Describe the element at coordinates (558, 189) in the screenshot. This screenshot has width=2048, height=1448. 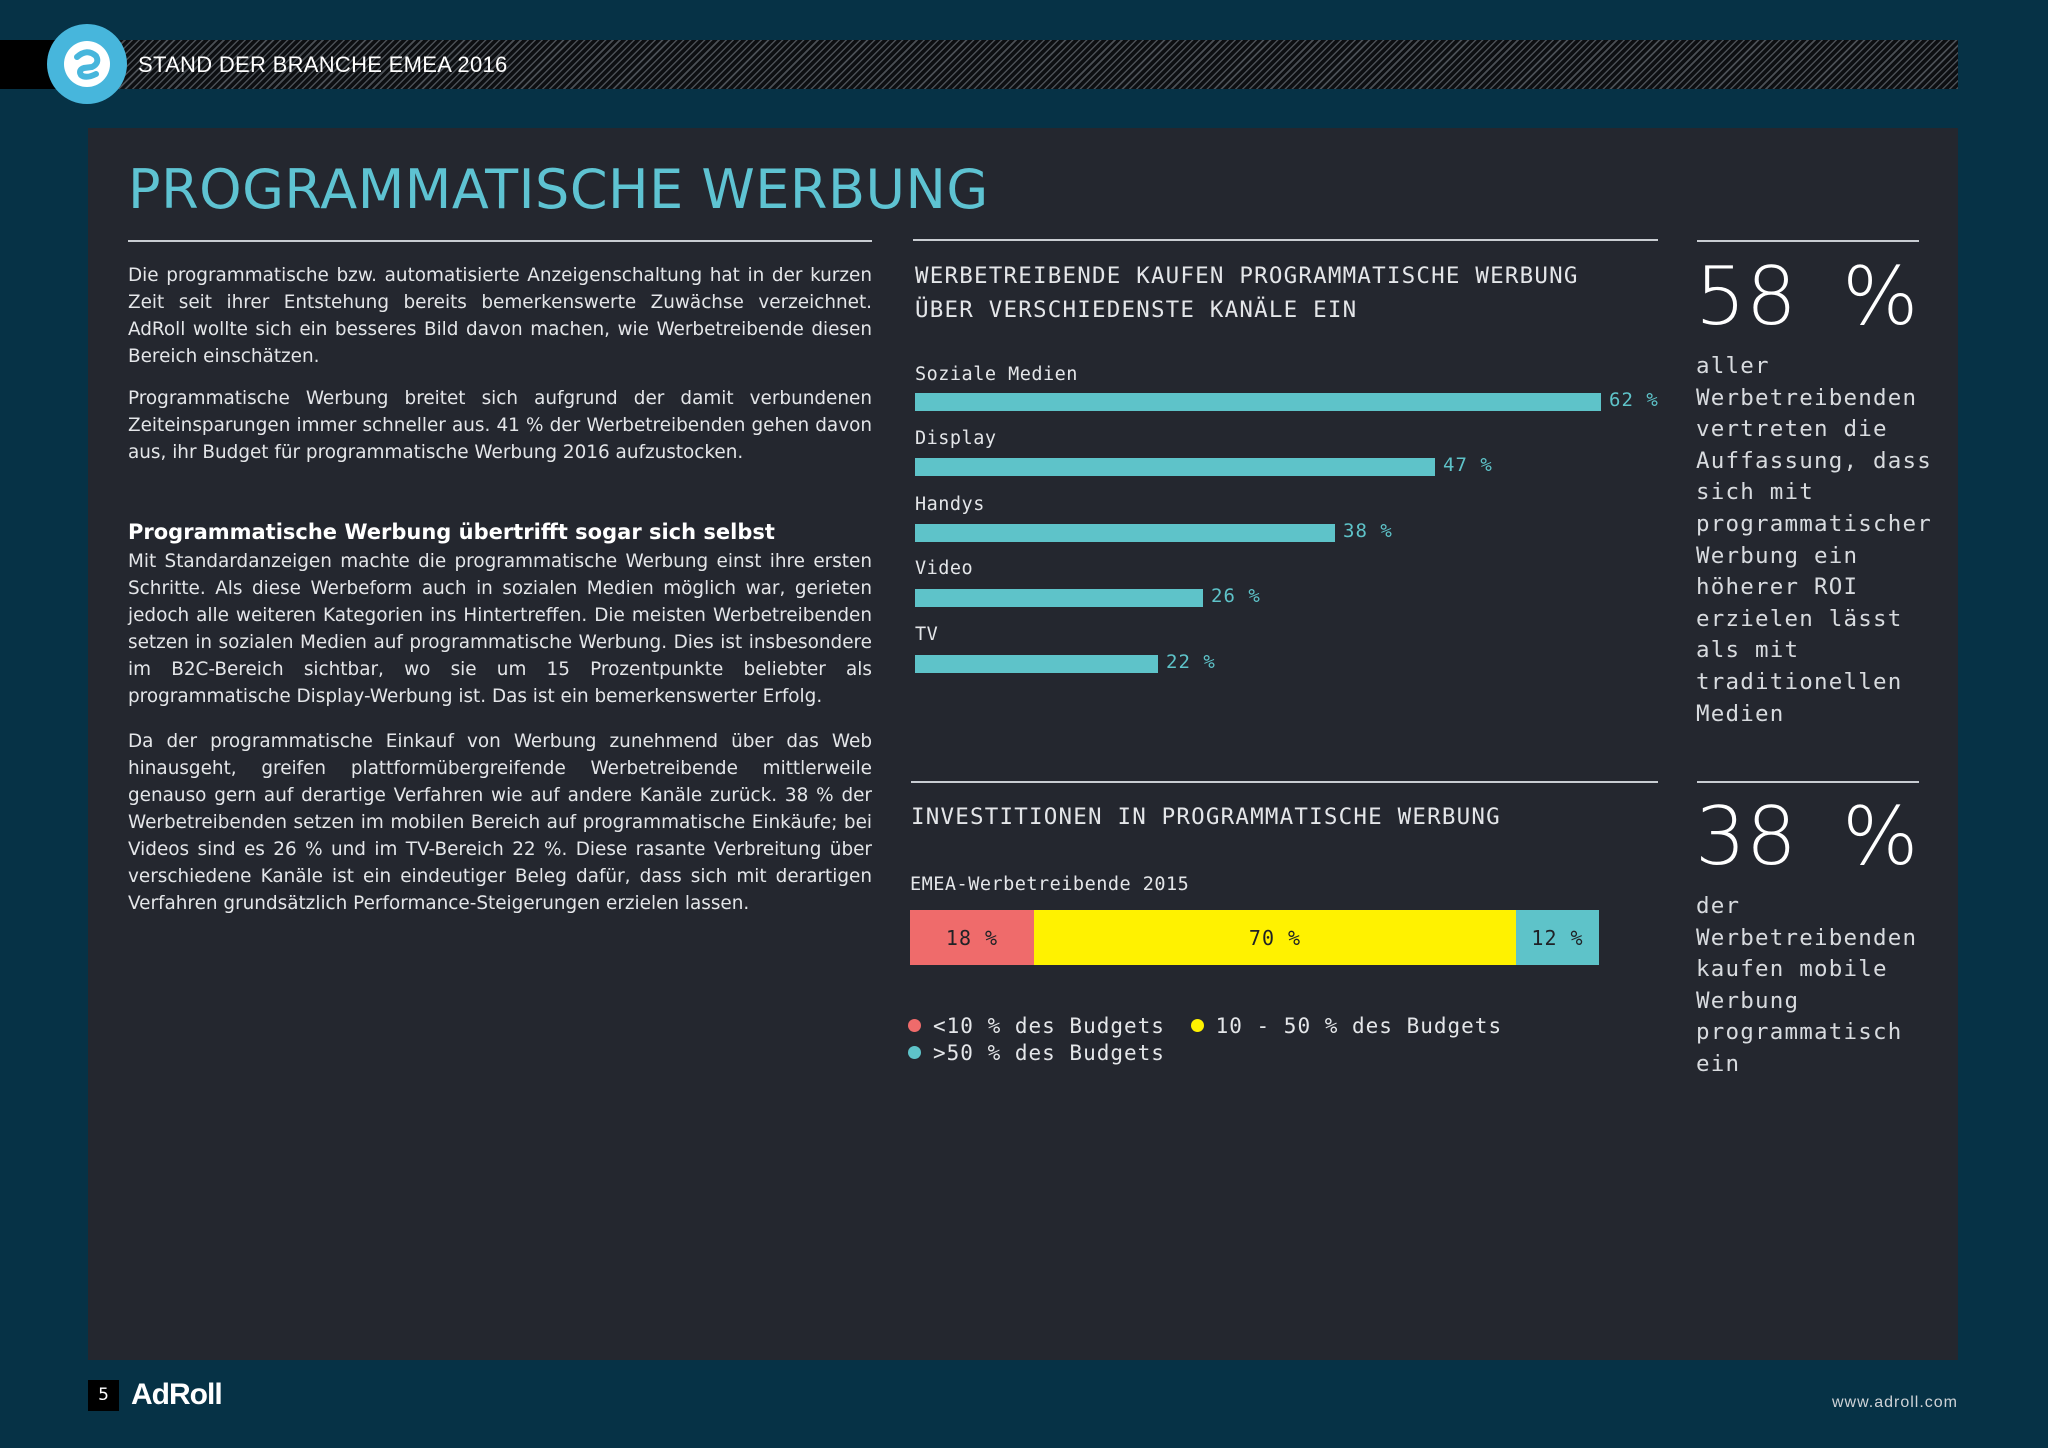
I see `page-title: PROGRAMMATISCHE WERBUNG` at that location.